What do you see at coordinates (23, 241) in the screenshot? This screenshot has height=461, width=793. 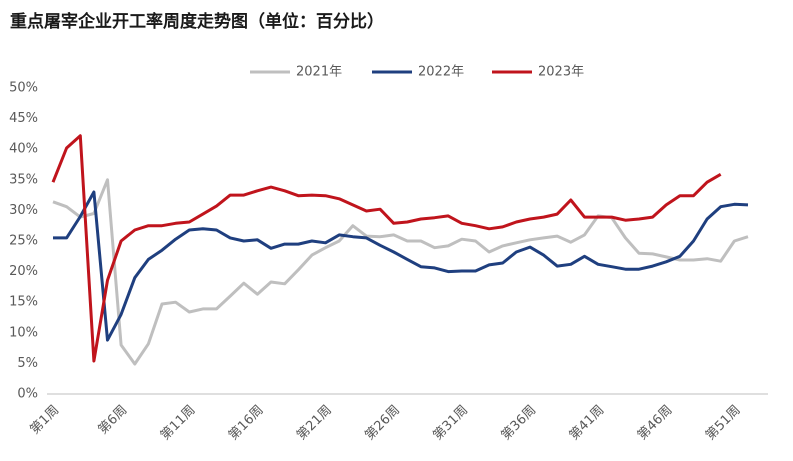 I see `y-tick-label: 25%` at bounding box center [23, 241].